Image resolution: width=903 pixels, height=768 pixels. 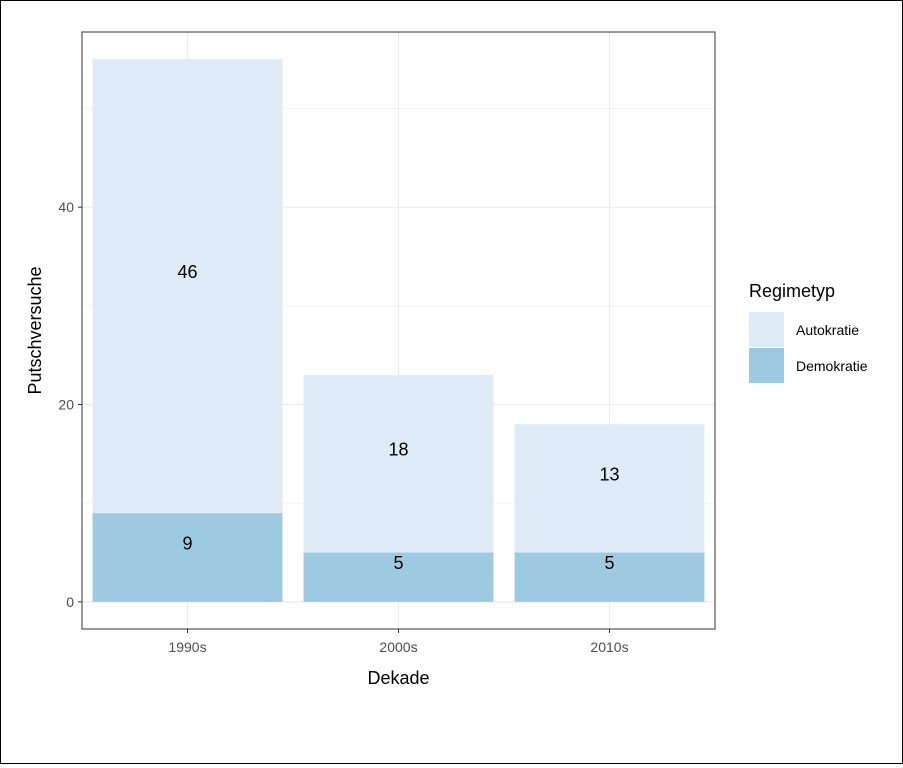 What do you see at coordinates (66, 405) in the screenshot?
I see `y-tick-label: 20` at bounding box center [66, 405].